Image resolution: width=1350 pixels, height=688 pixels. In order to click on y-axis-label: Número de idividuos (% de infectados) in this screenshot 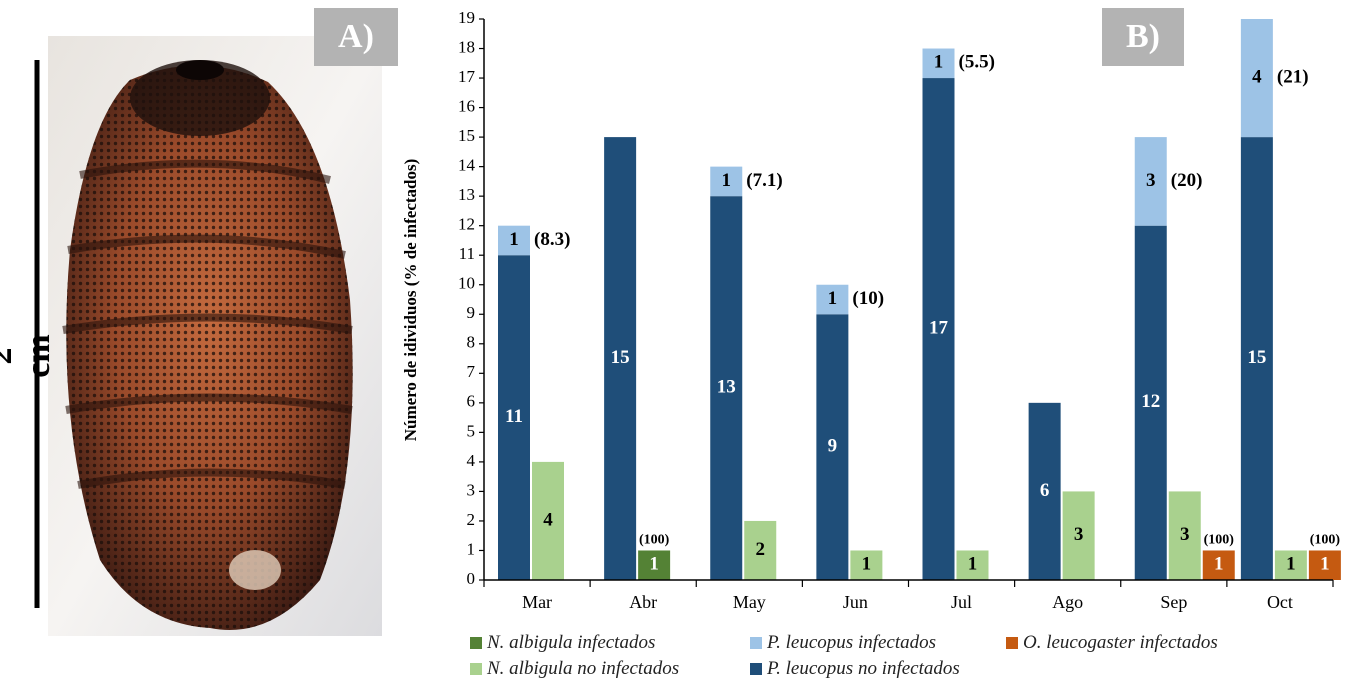, I will do `click(410, 300)`.